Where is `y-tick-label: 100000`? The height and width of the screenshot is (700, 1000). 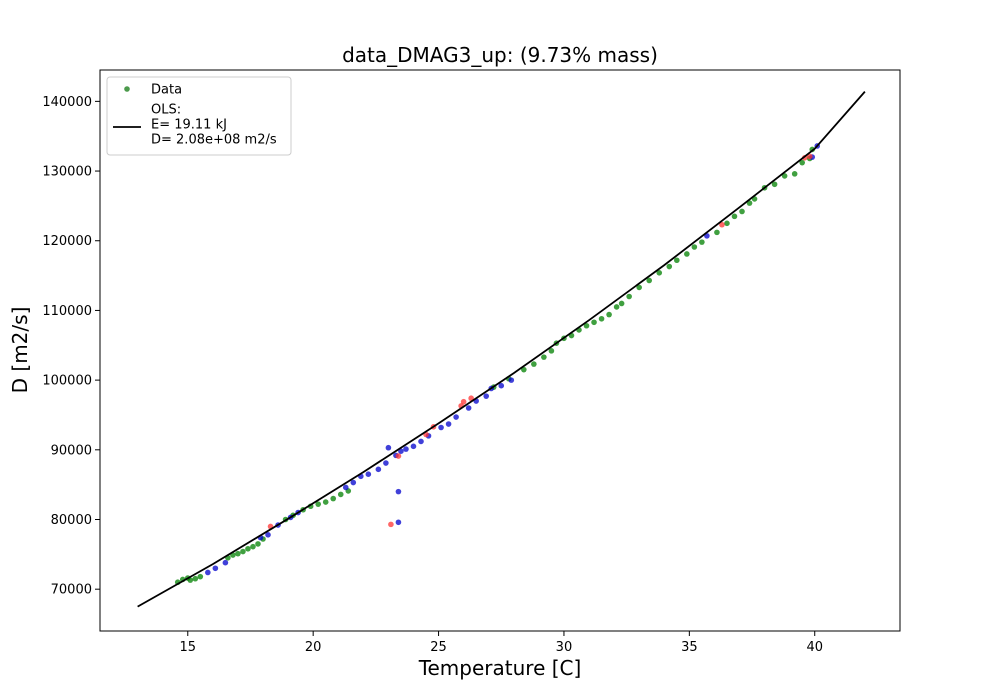 y-tick-label: 100000 is located at coordinates (67, 381).